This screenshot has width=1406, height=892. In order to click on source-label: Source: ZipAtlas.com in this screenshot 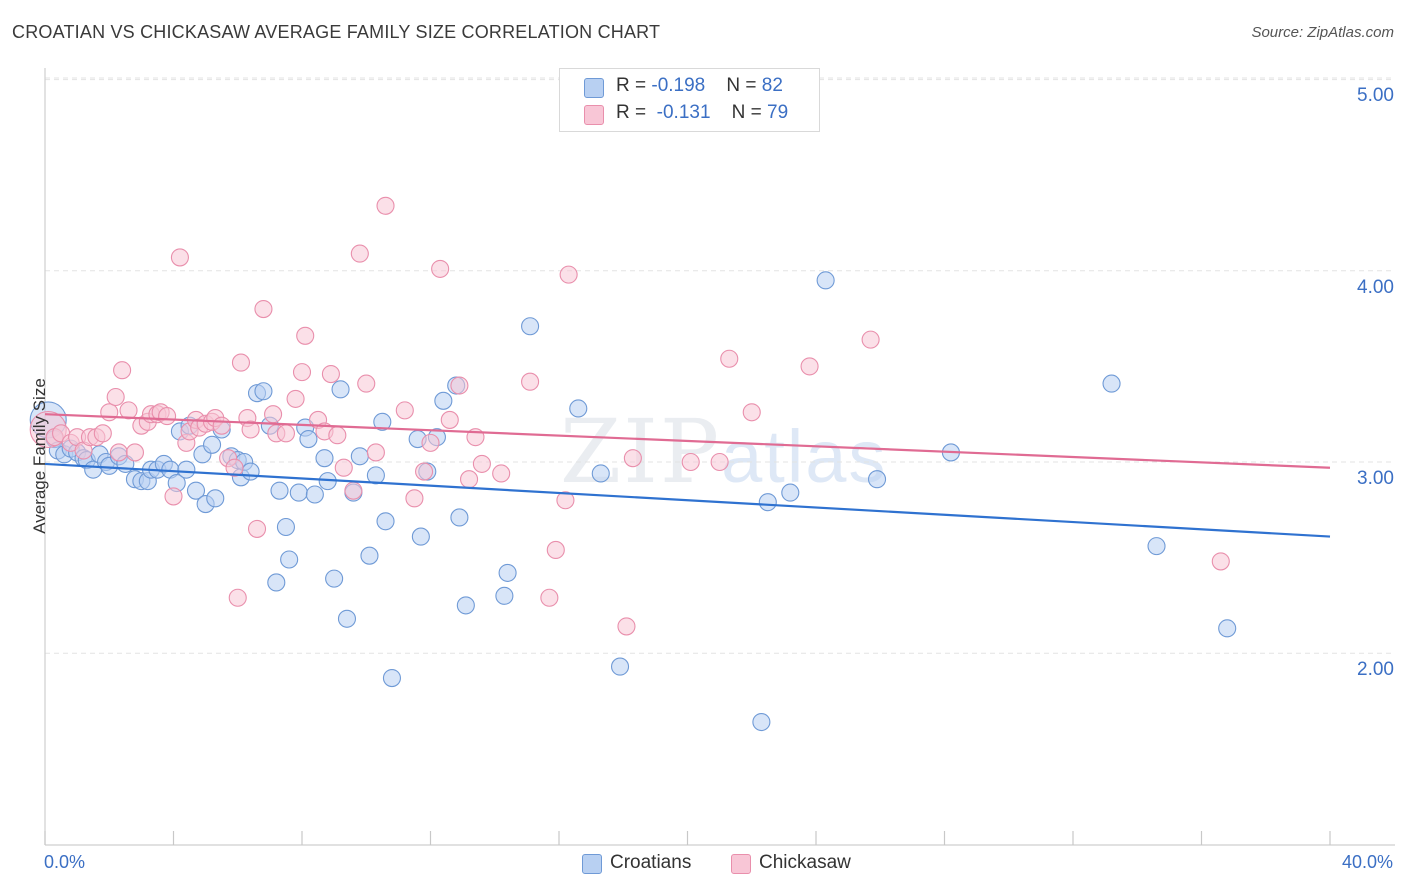, I will do `click(1322, 32)`.